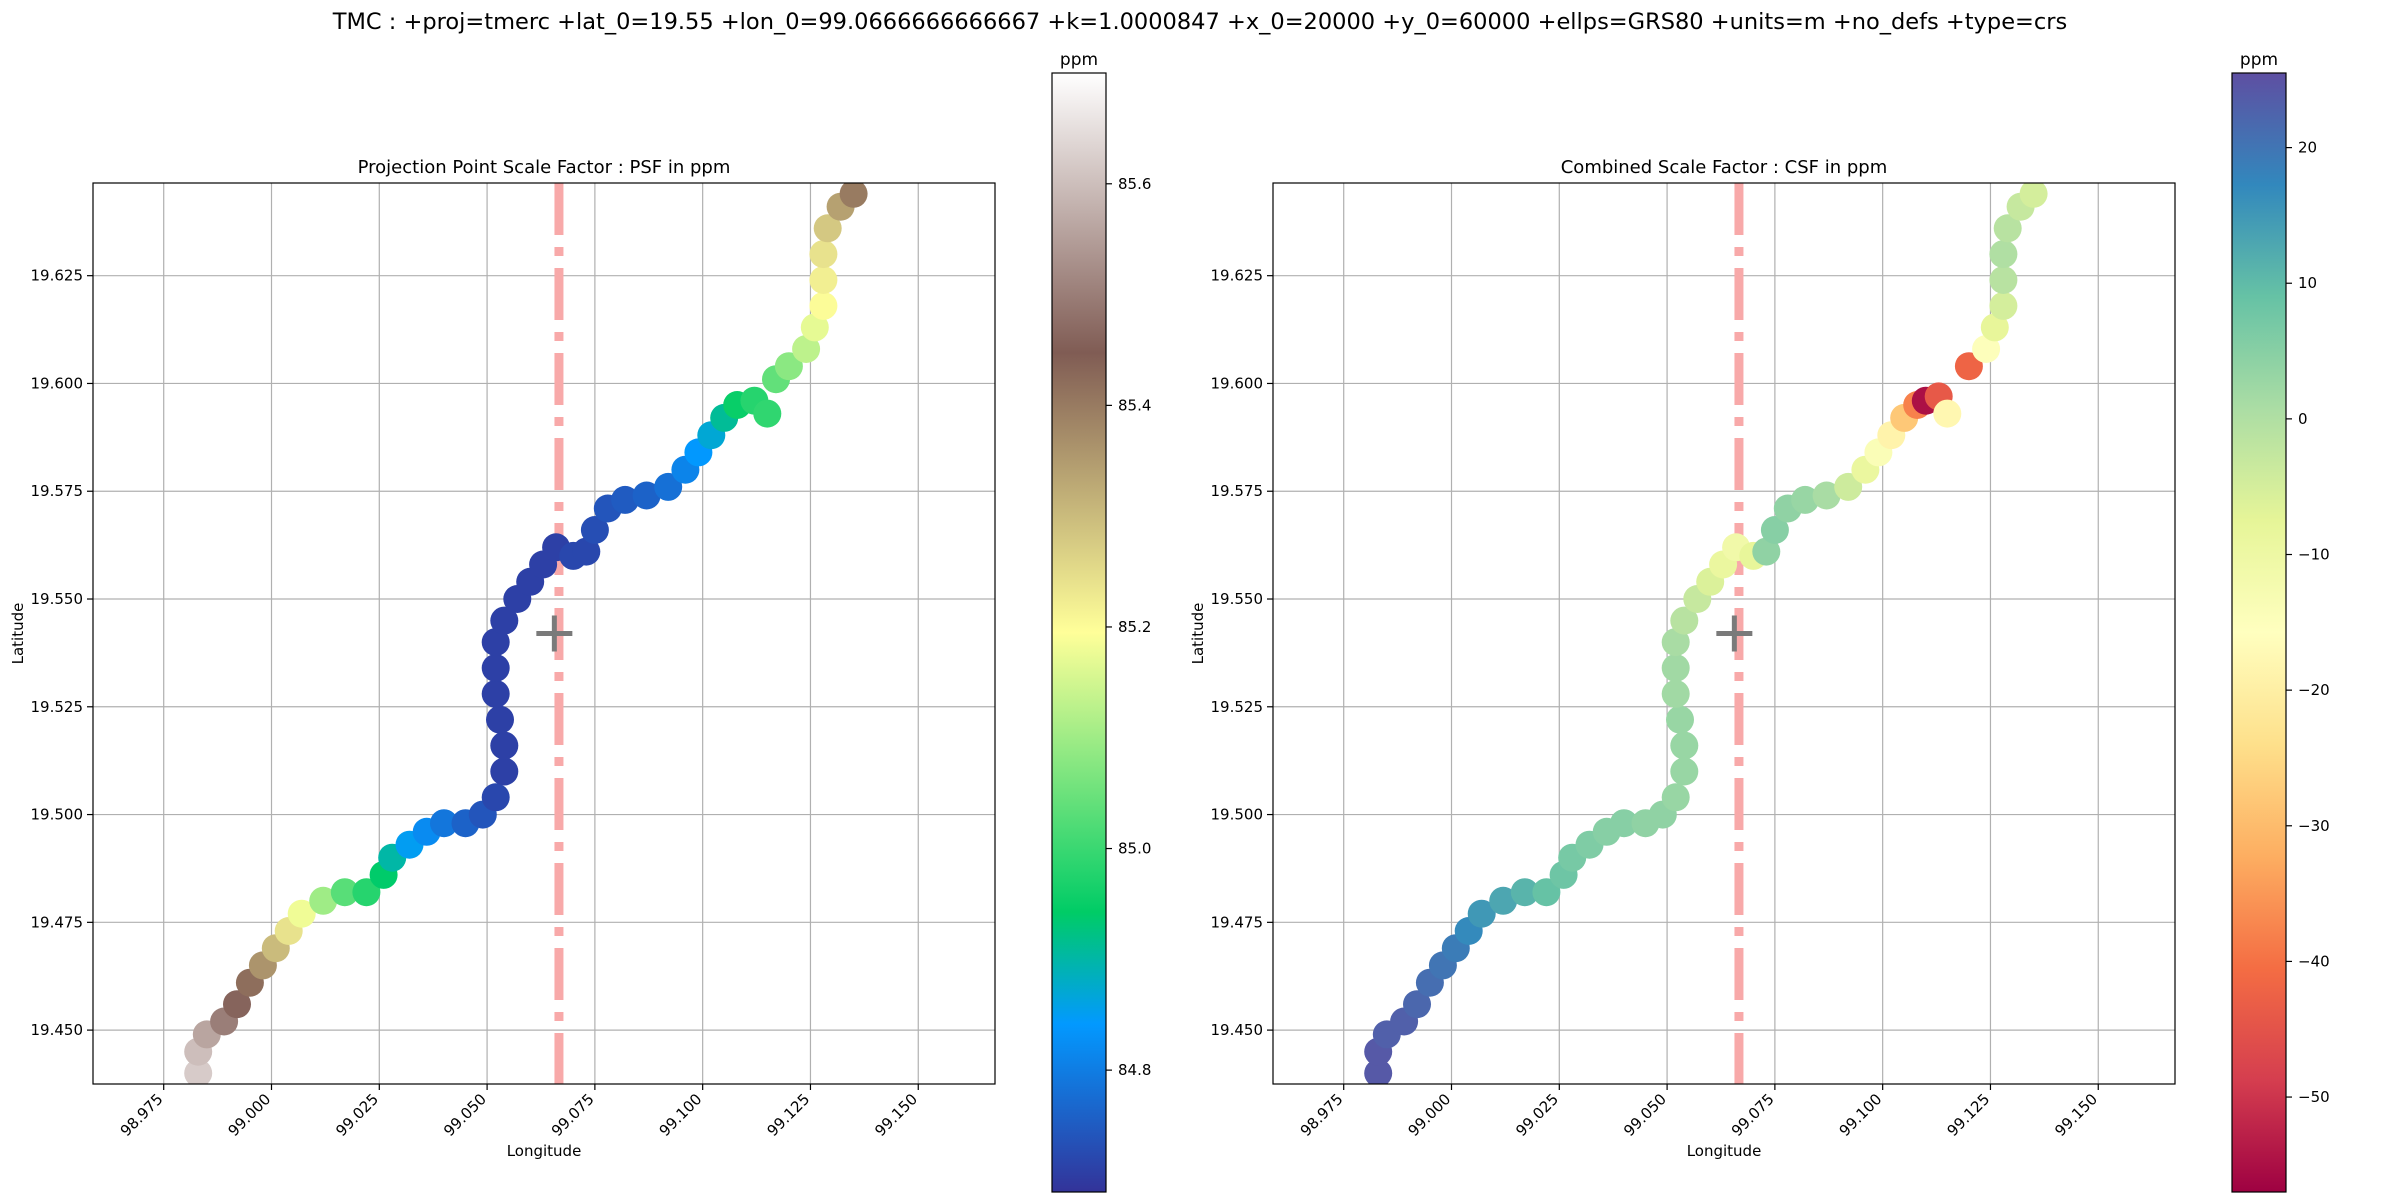  What do you see at coordinates (1134, 1070) in the screenshot?
I see `colorbar-tick-label: 84.8` at bounding box center [1134, 1070].